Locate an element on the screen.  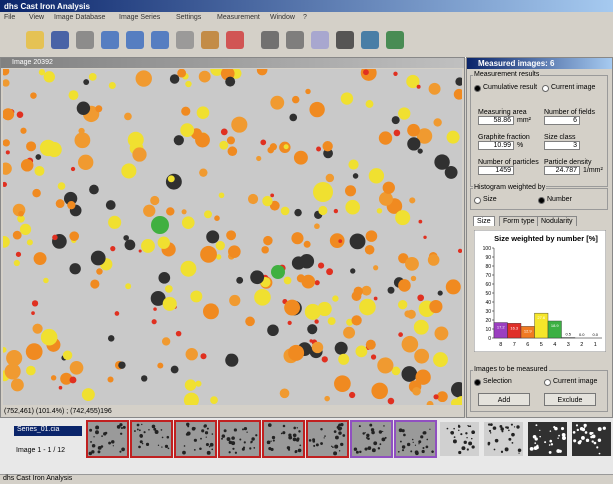
bar is located at coordinates (554, 329).